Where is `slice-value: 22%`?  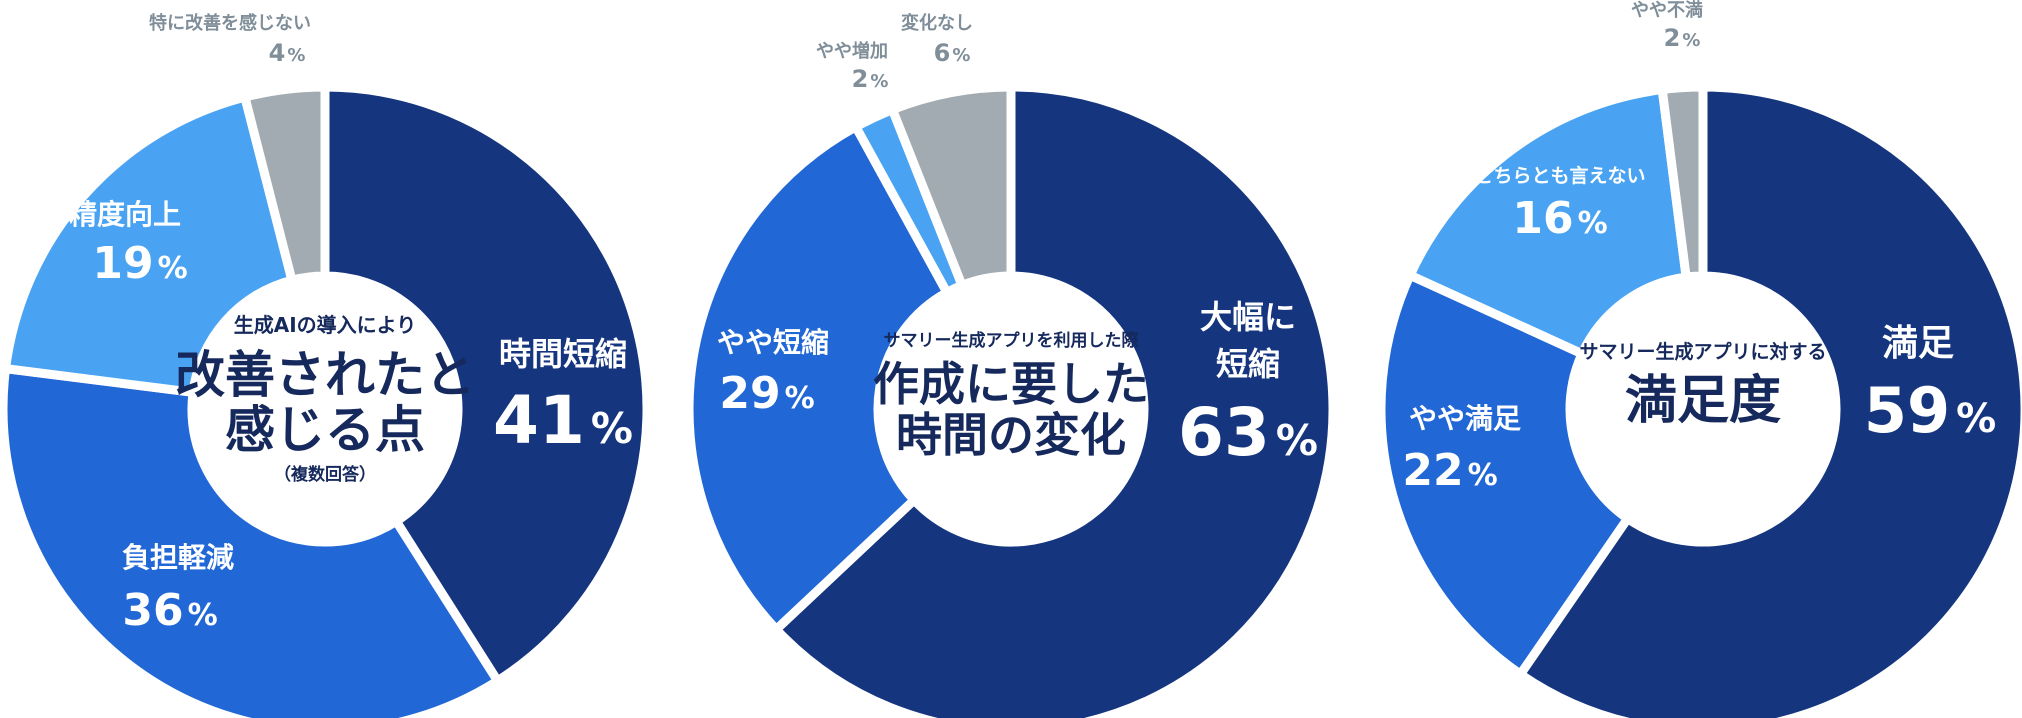
slice-value: 22% is located at coordinates (1449, 470).